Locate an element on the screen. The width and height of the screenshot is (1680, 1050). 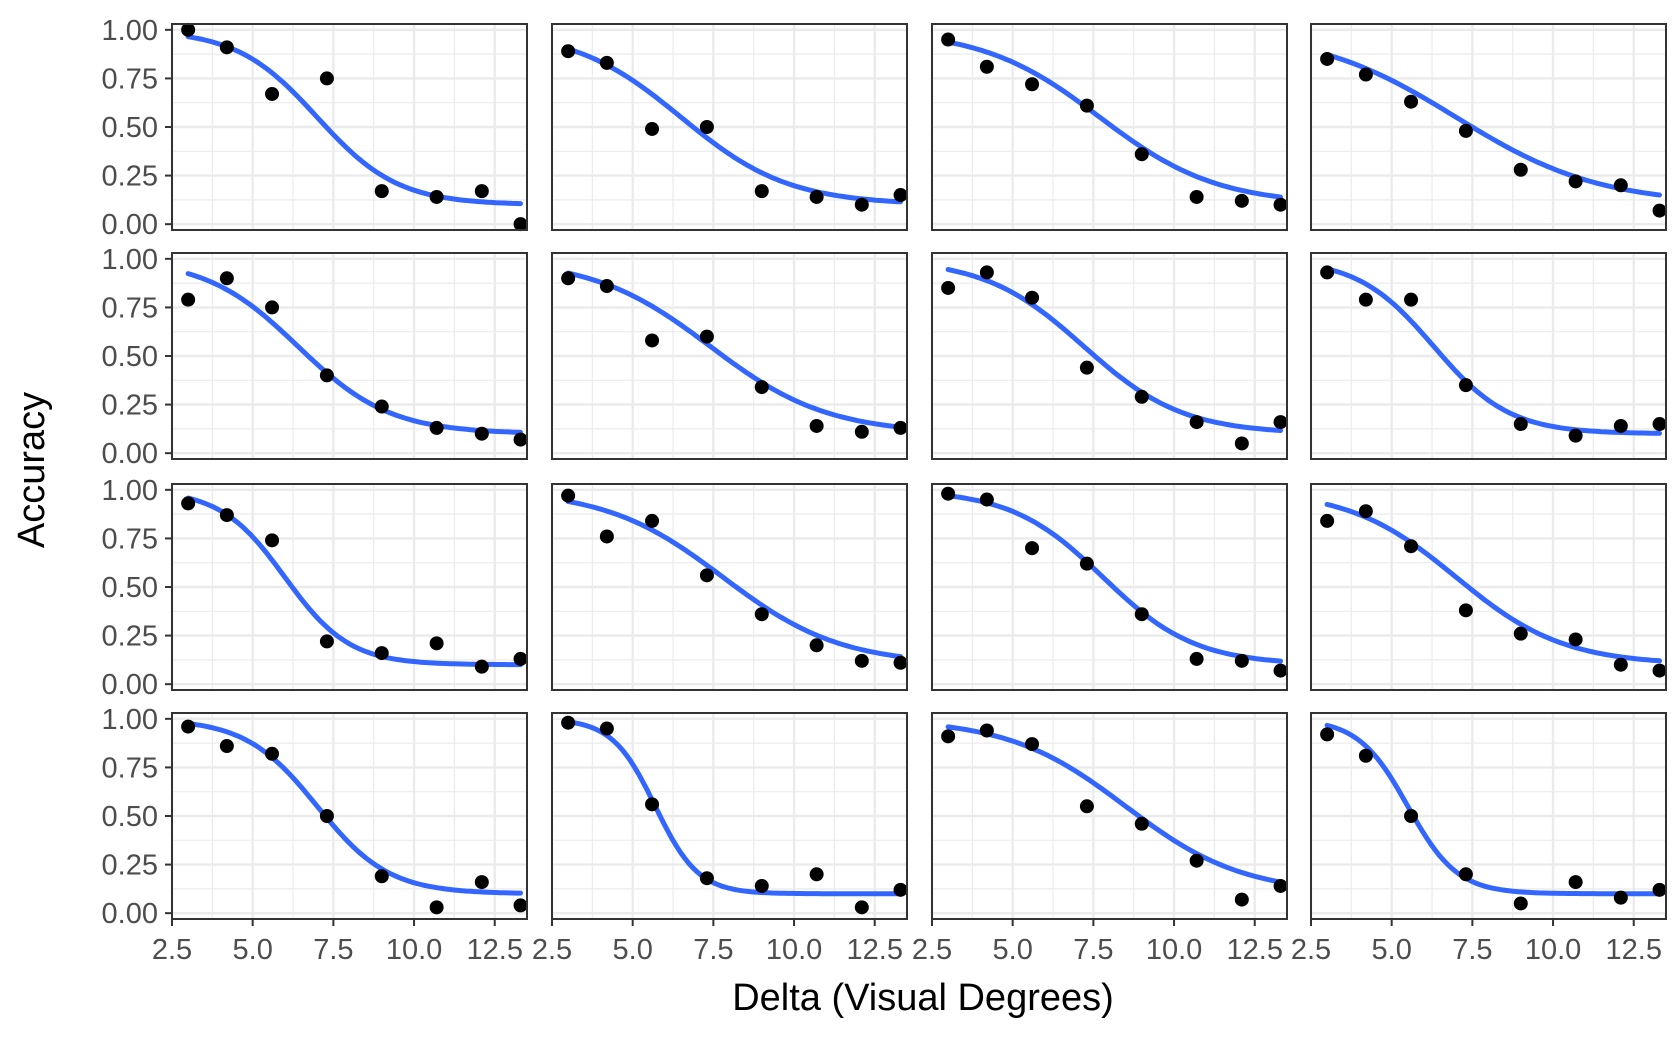
x-axis-title: Delta (Visual Degrees) is located at coordinates (923, 998).